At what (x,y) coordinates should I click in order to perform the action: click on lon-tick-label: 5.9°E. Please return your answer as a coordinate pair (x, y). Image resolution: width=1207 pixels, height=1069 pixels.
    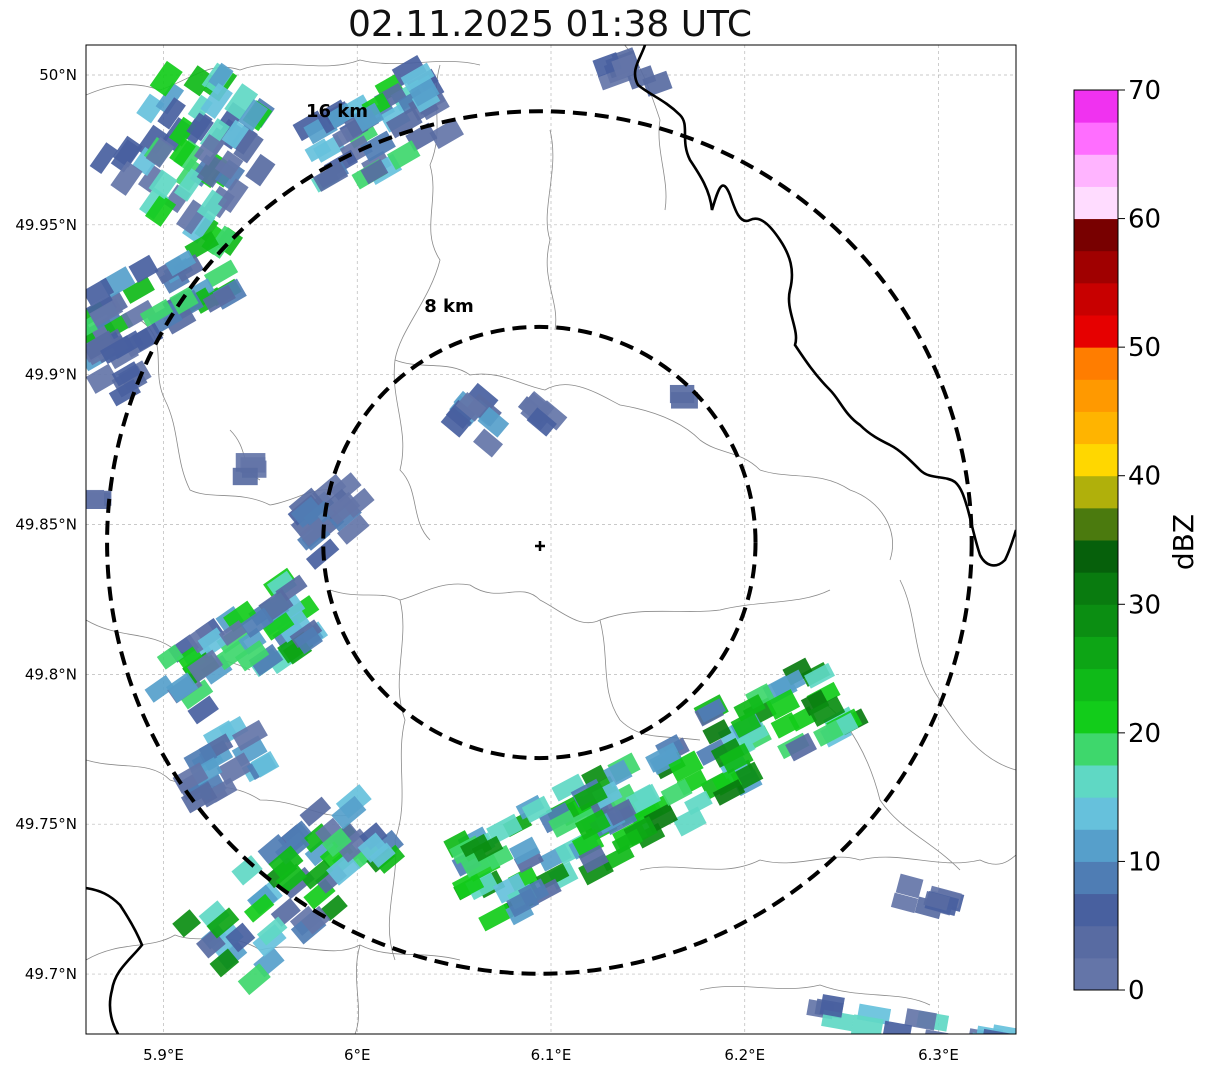
    Looking at the image, I should click on (163, 1055).